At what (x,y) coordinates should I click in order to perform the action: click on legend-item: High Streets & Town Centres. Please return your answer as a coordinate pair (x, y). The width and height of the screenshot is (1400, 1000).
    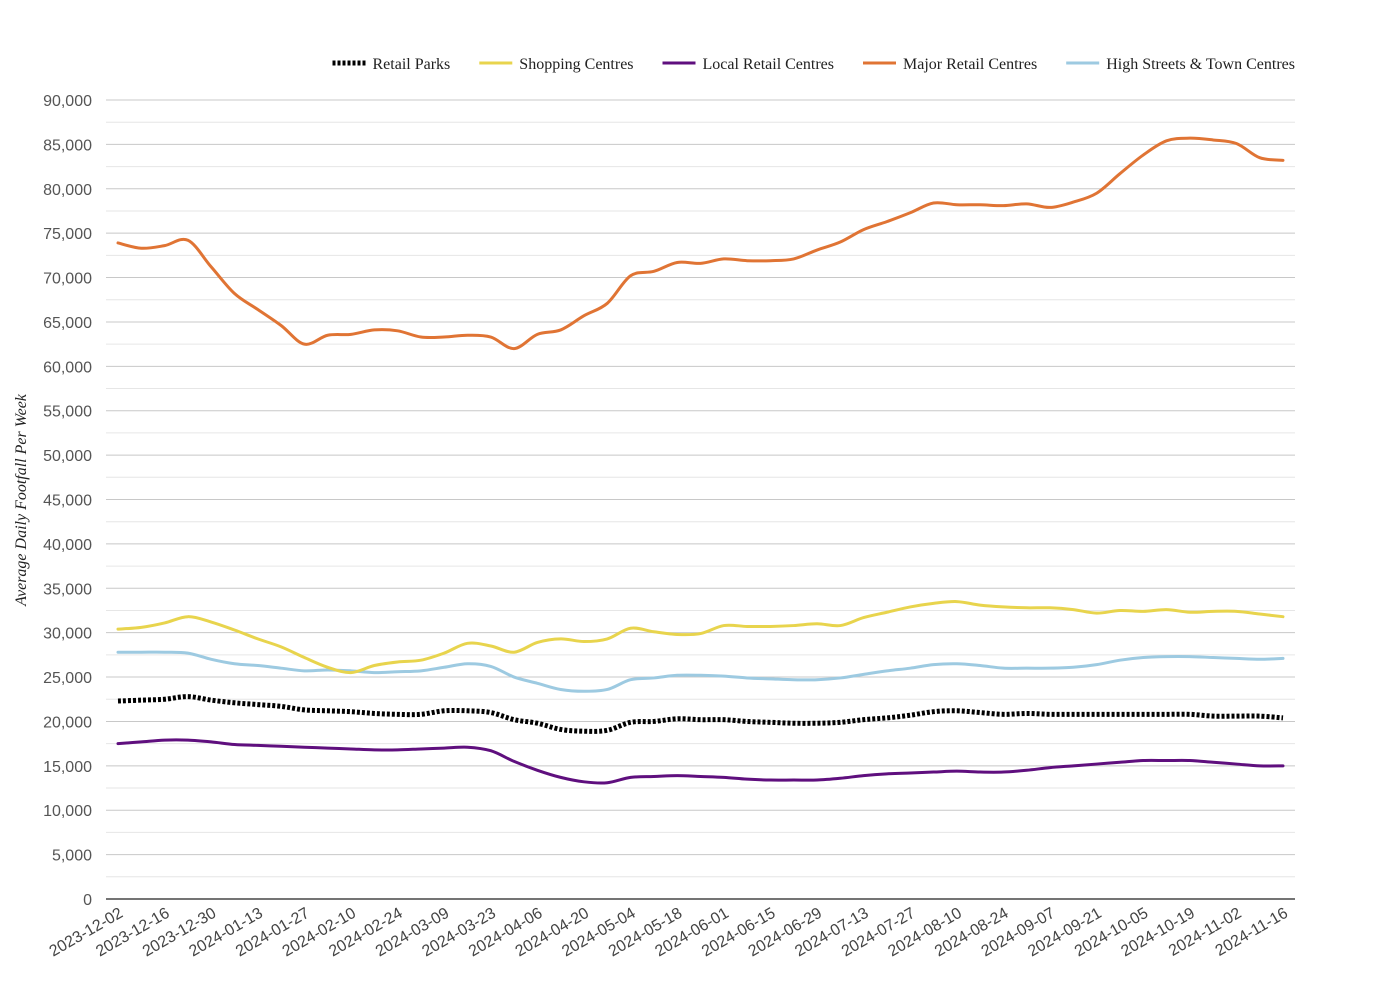
    Looking at the image, I should click on (1180, 64).